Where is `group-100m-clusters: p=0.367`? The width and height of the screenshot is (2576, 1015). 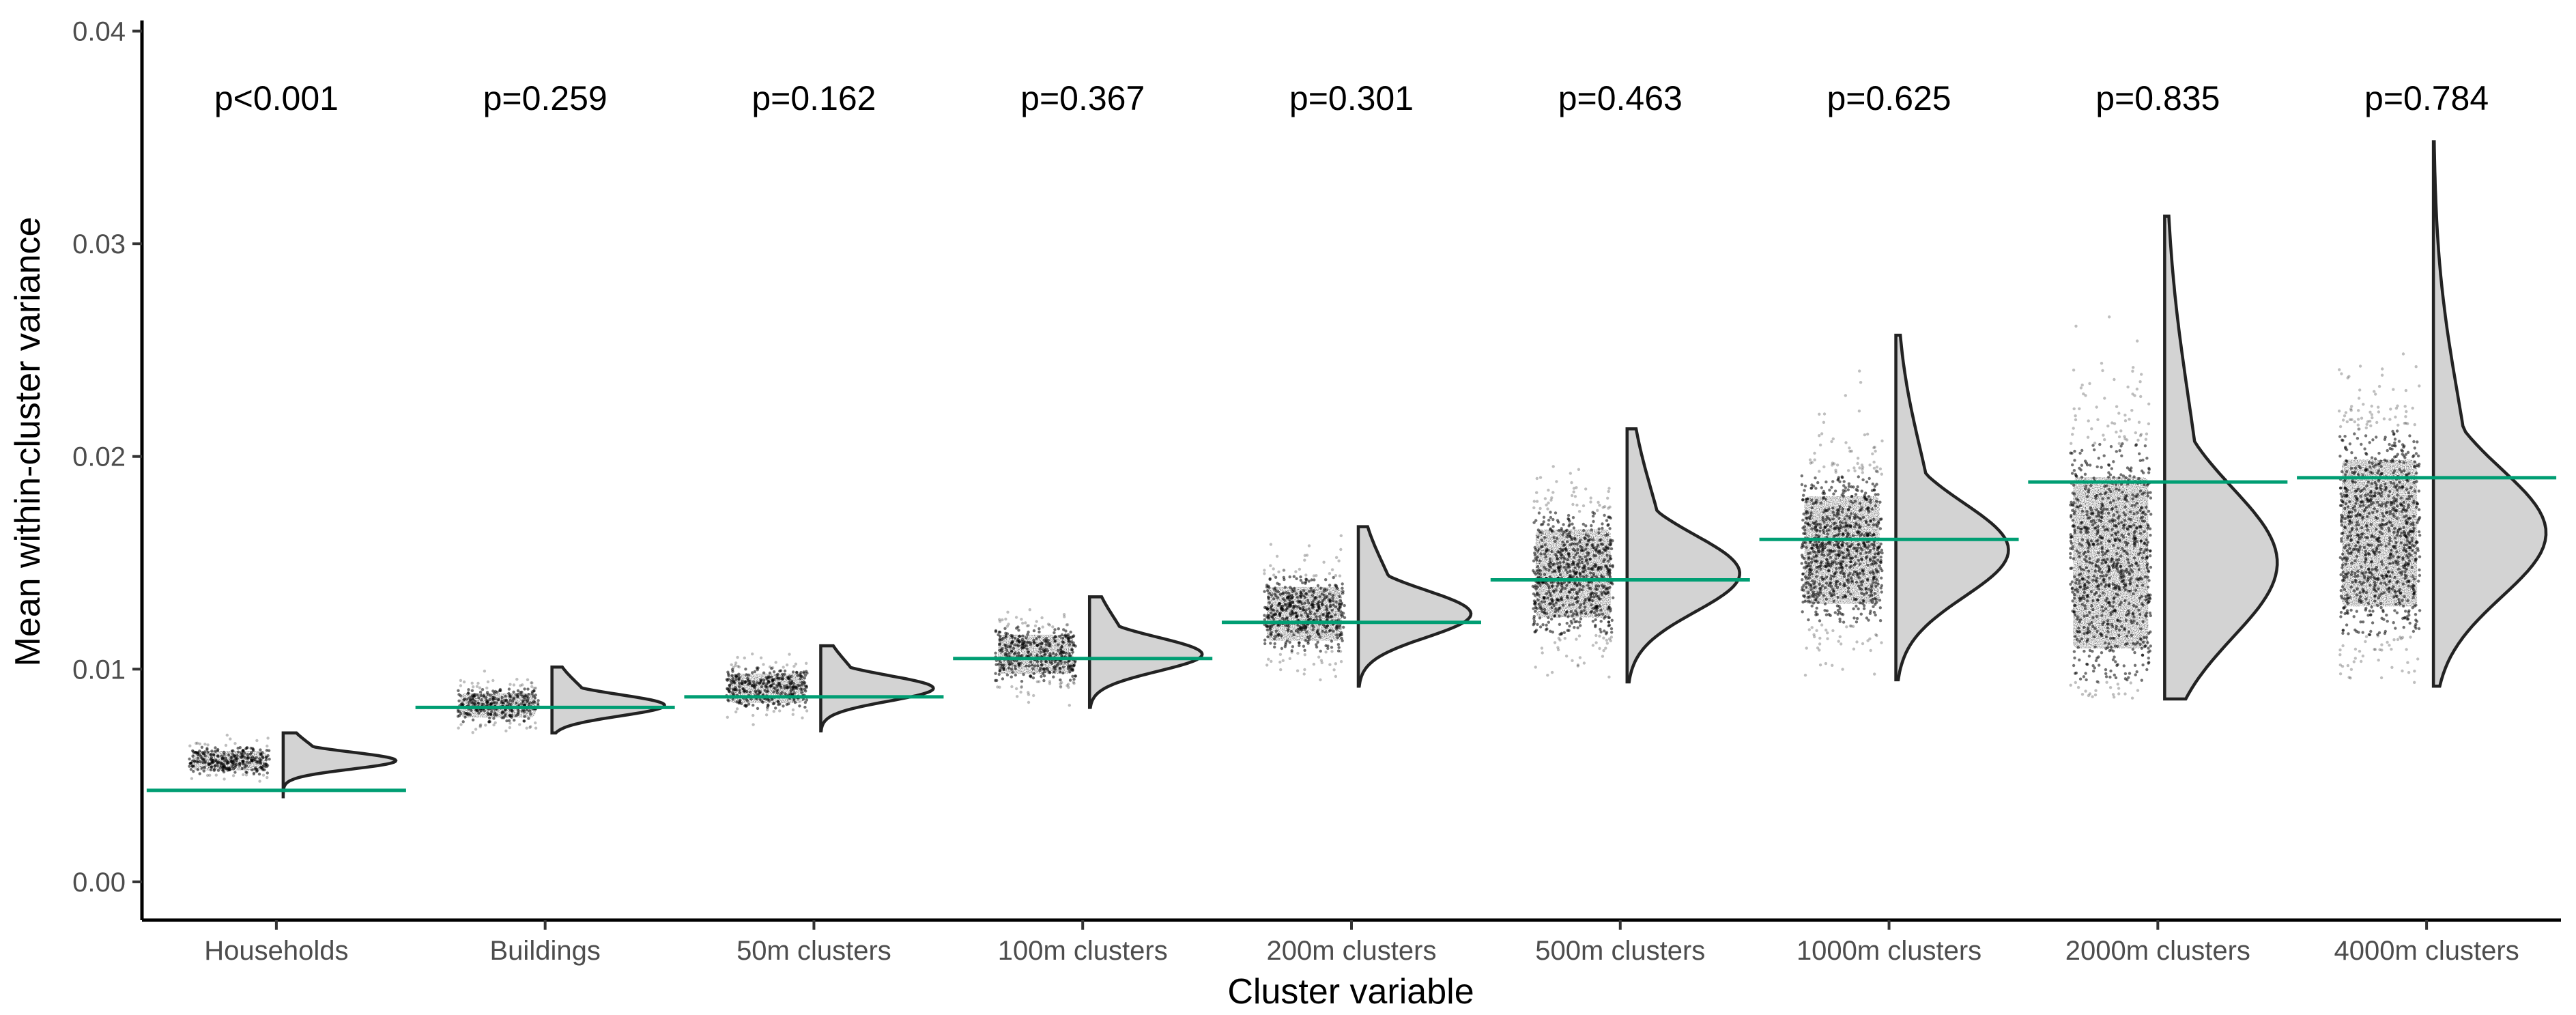
group-100m-clusters: p=0.367 is located at coordinates (1083, 394).